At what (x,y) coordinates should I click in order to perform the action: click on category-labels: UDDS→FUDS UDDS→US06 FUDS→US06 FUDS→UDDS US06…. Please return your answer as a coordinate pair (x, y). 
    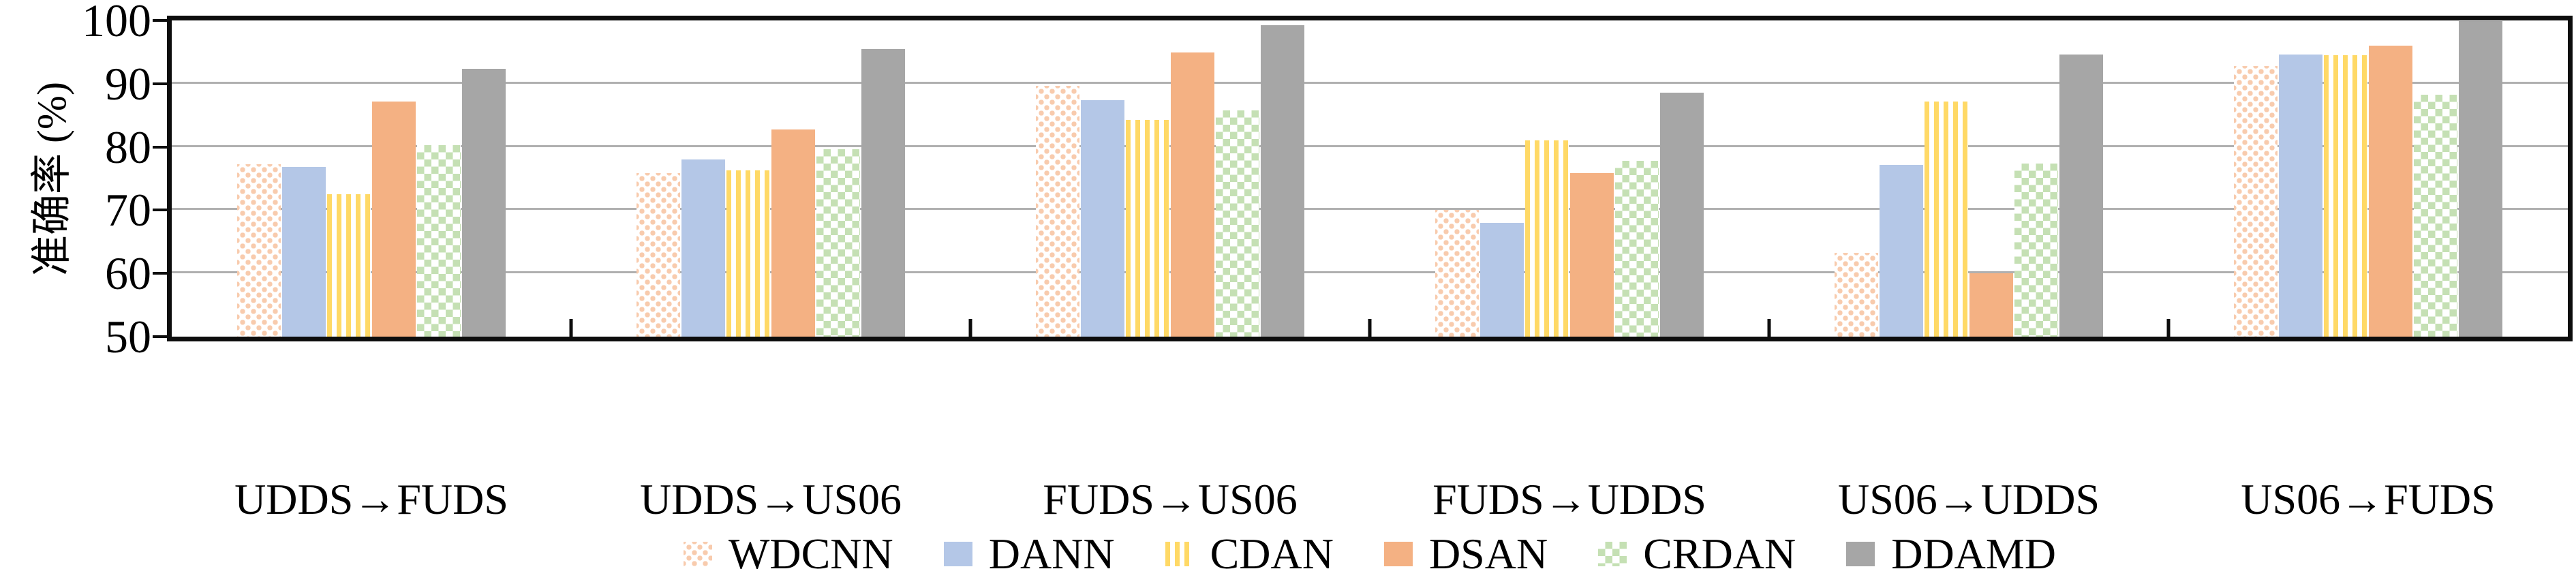
    Looking at the image, I should click on (1370, 499).